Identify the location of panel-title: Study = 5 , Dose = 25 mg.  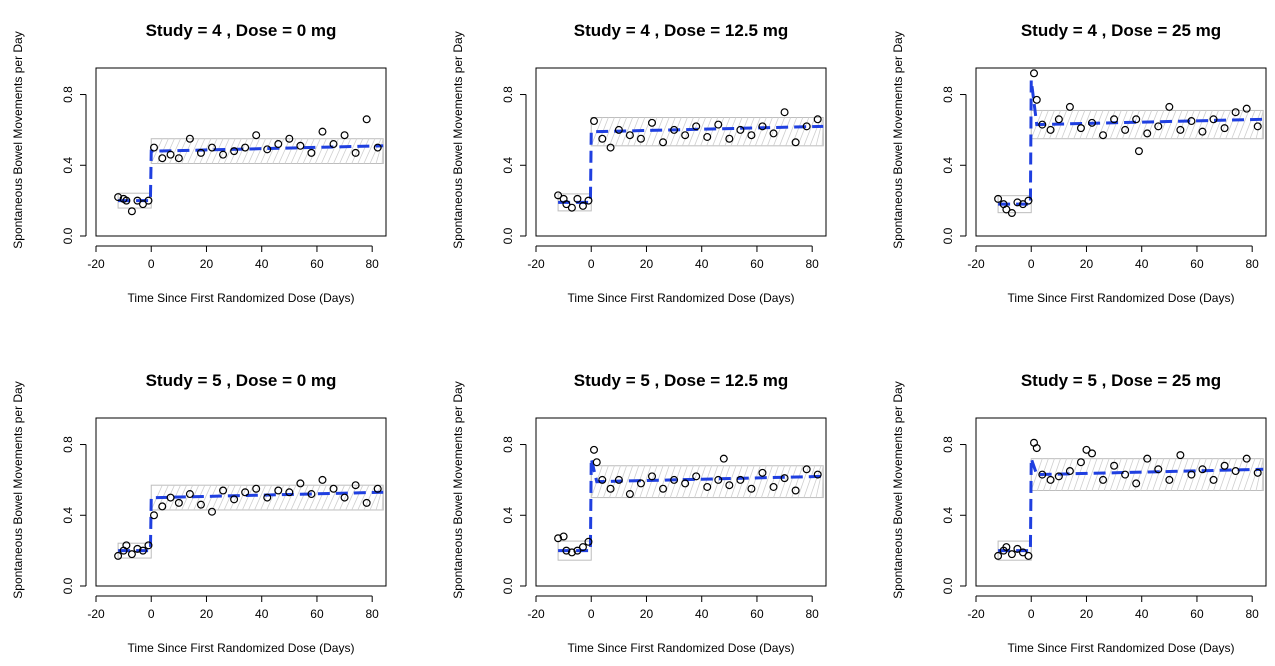
(1121, 380).